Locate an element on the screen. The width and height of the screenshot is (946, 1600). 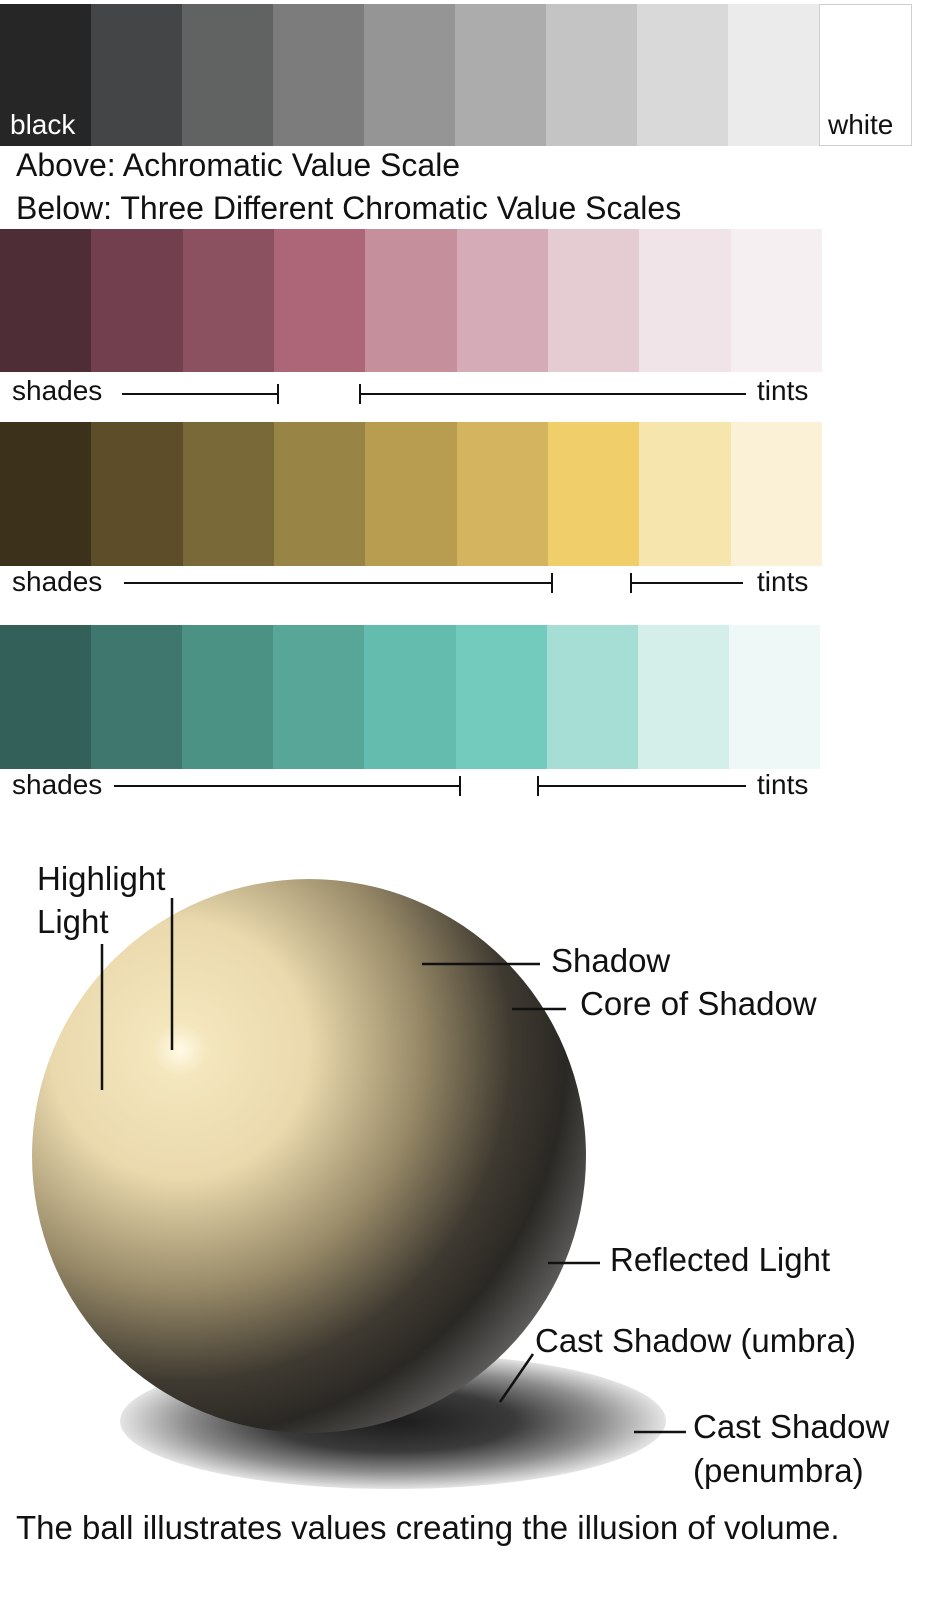
chromatic-scale-ochre is located at coordinates (411, 494).